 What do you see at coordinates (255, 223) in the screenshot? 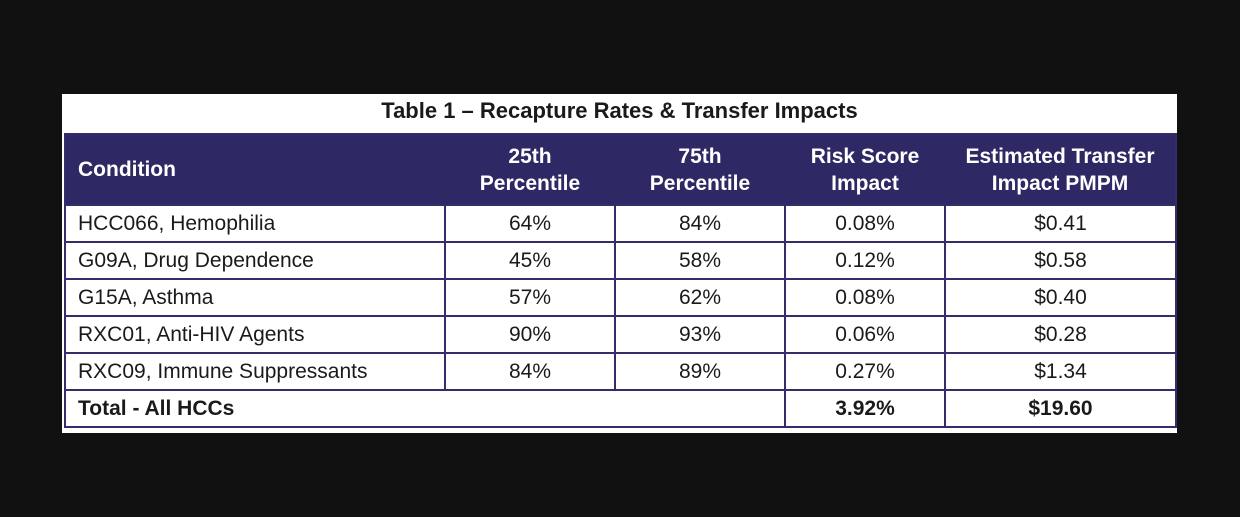
I see `cell-condition: HCC066, Hemophilia` at bounding box center [255, 223].